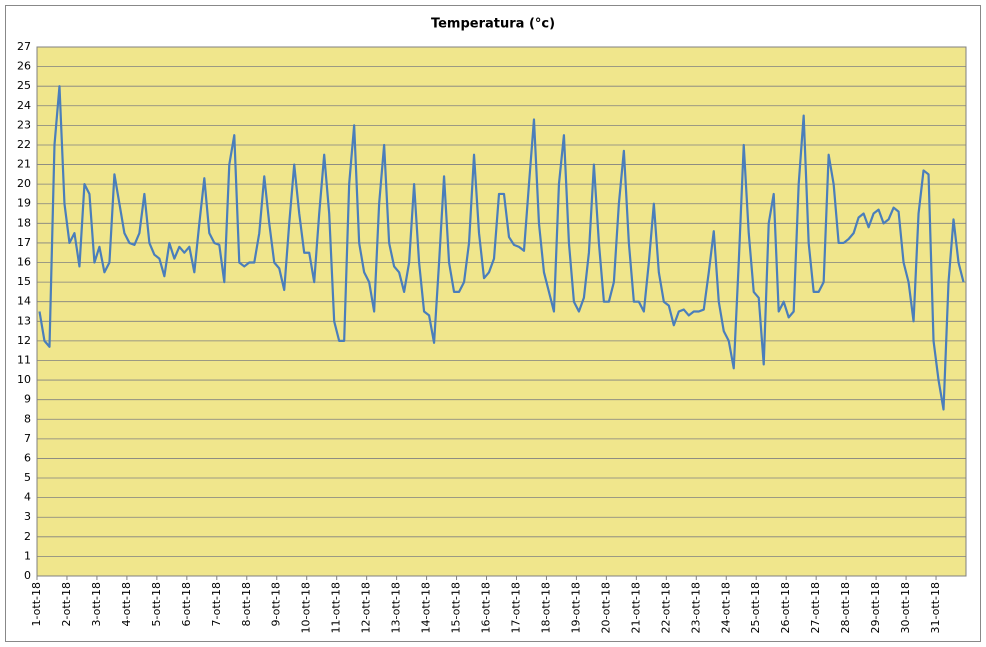  What do you see at coordinates (24, 242) in the screenshot?
I see `y-tick-label: 17` at bounding box center [24, 242].